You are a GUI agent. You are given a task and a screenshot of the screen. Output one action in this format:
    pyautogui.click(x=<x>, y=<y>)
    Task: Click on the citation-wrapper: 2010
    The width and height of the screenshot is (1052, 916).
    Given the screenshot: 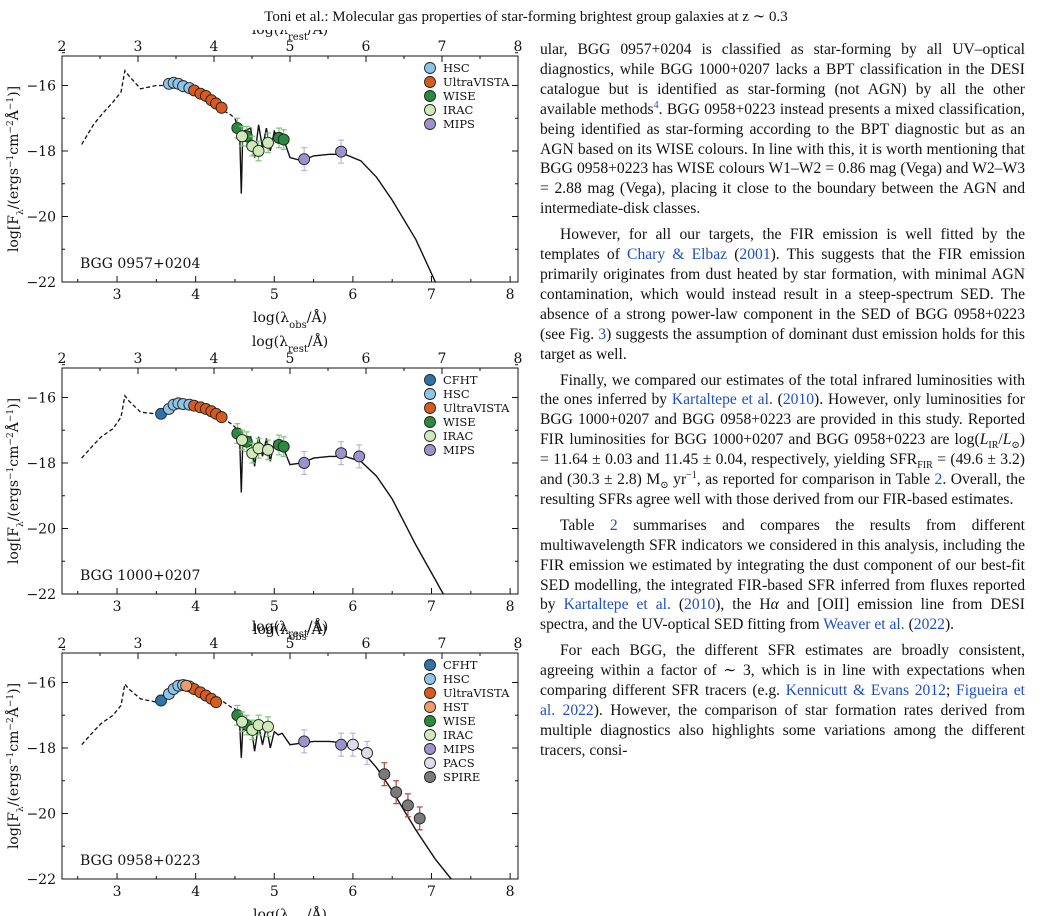 What is the action you would take?
    pyautogui.click(x=798, y=399)
    